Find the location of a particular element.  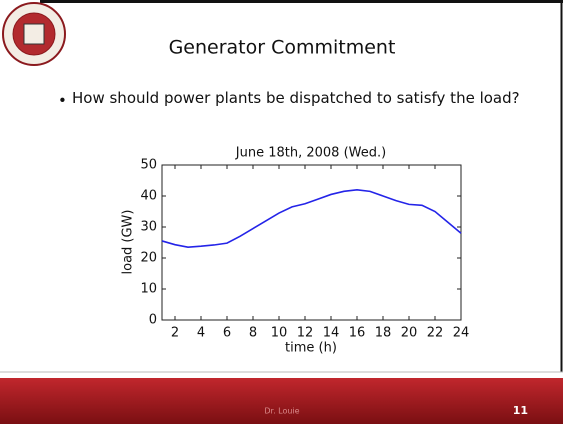

x-tick-label: 16 is located at coordinates (357, 333).